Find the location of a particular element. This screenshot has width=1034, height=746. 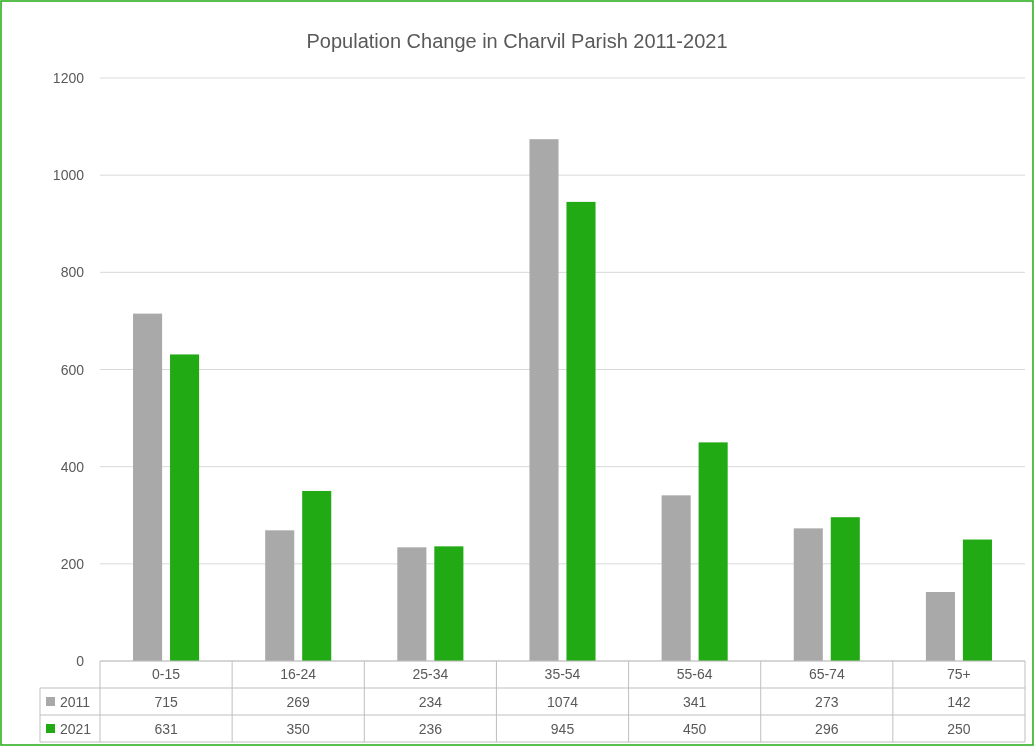

y-tick-label: 0 is located at coordinates (80, 661).